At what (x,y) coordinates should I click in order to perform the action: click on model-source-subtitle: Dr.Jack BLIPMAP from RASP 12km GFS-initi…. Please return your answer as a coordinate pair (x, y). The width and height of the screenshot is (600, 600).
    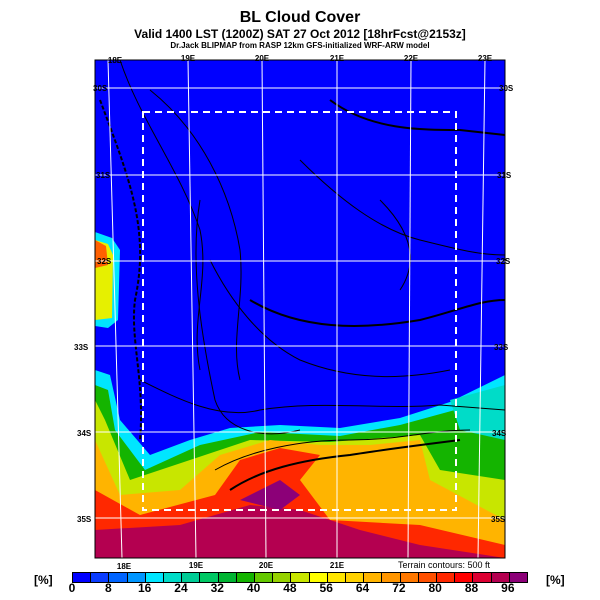
    Looking at the image, I should click on (300, 45).